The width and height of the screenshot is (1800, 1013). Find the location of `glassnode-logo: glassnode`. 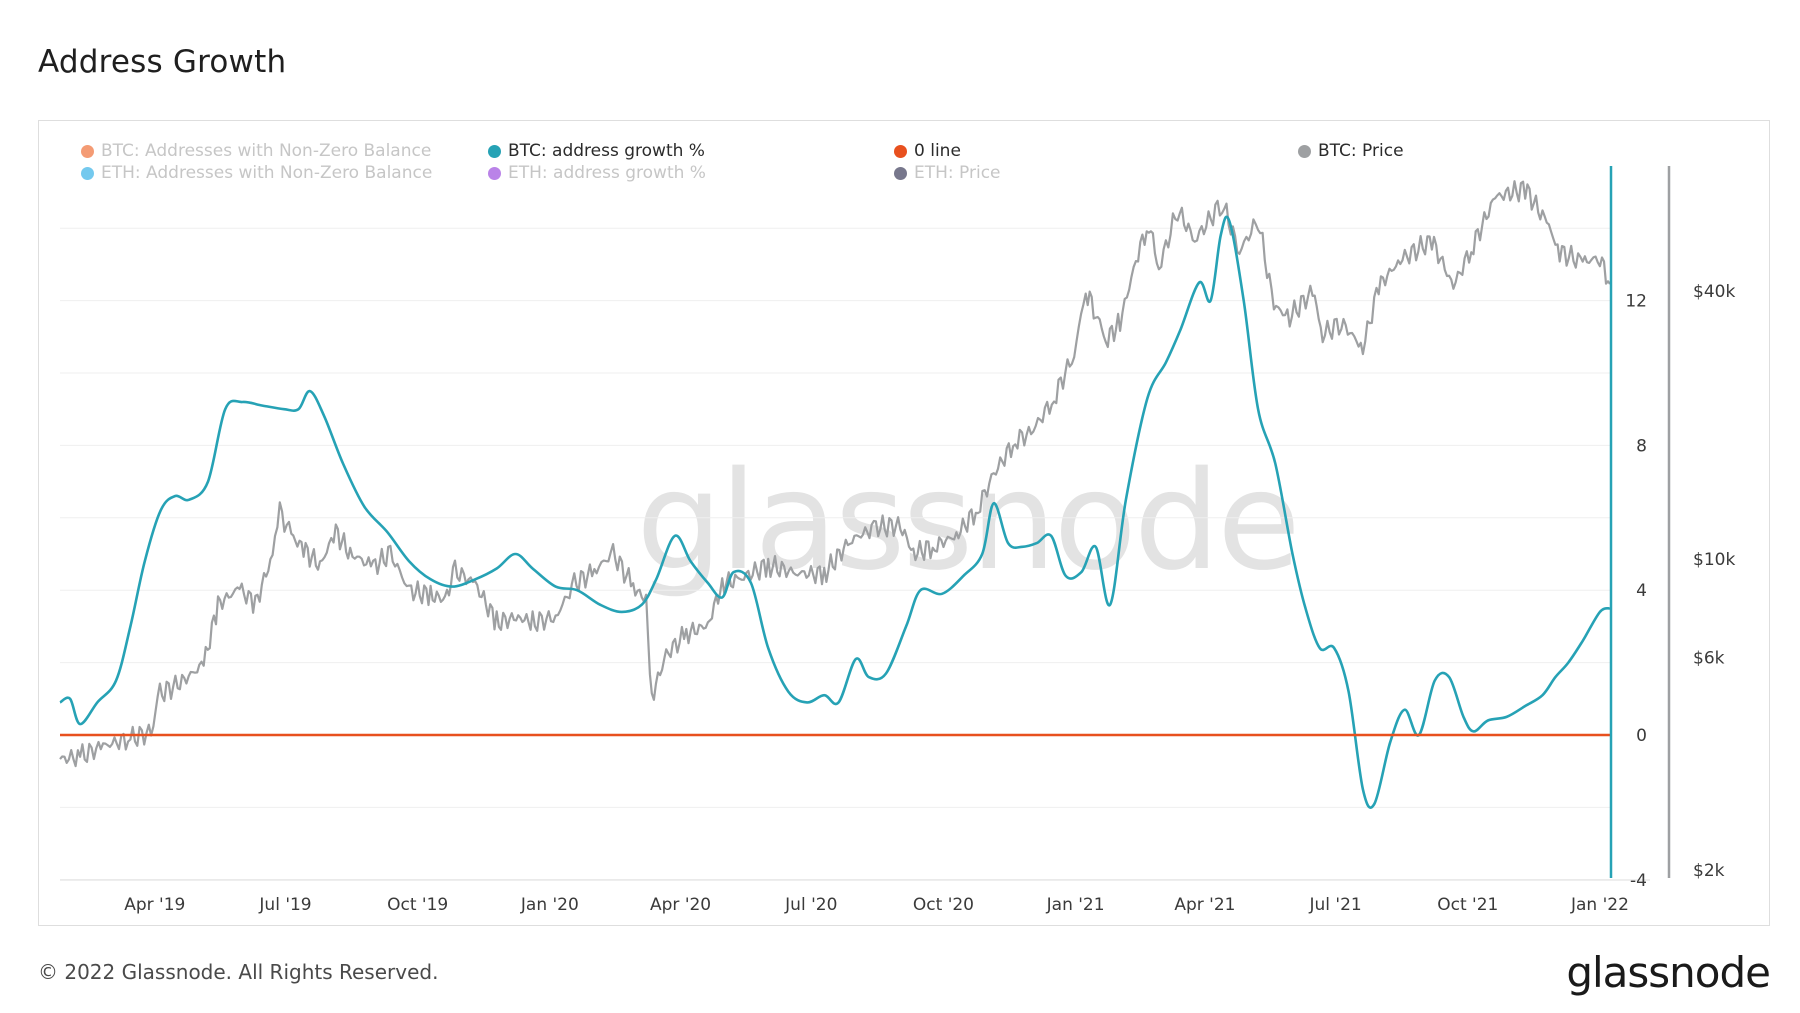

glassnode-logo: glassnode is located at coordinates (1668, 972).